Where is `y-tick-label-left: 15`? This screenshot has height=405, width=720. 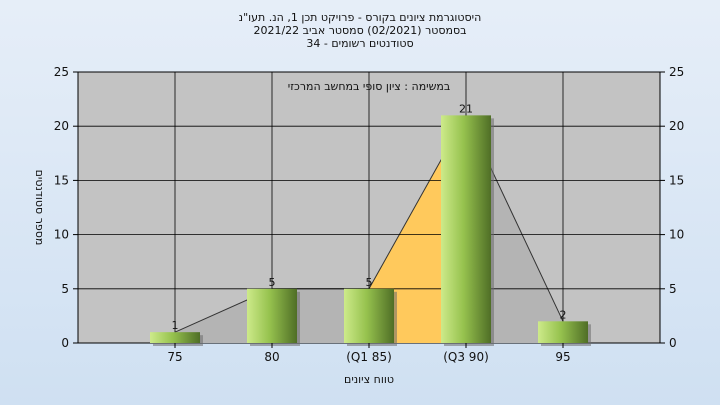 y-tick-label-left: 15 is located at coordinates (61, 180).